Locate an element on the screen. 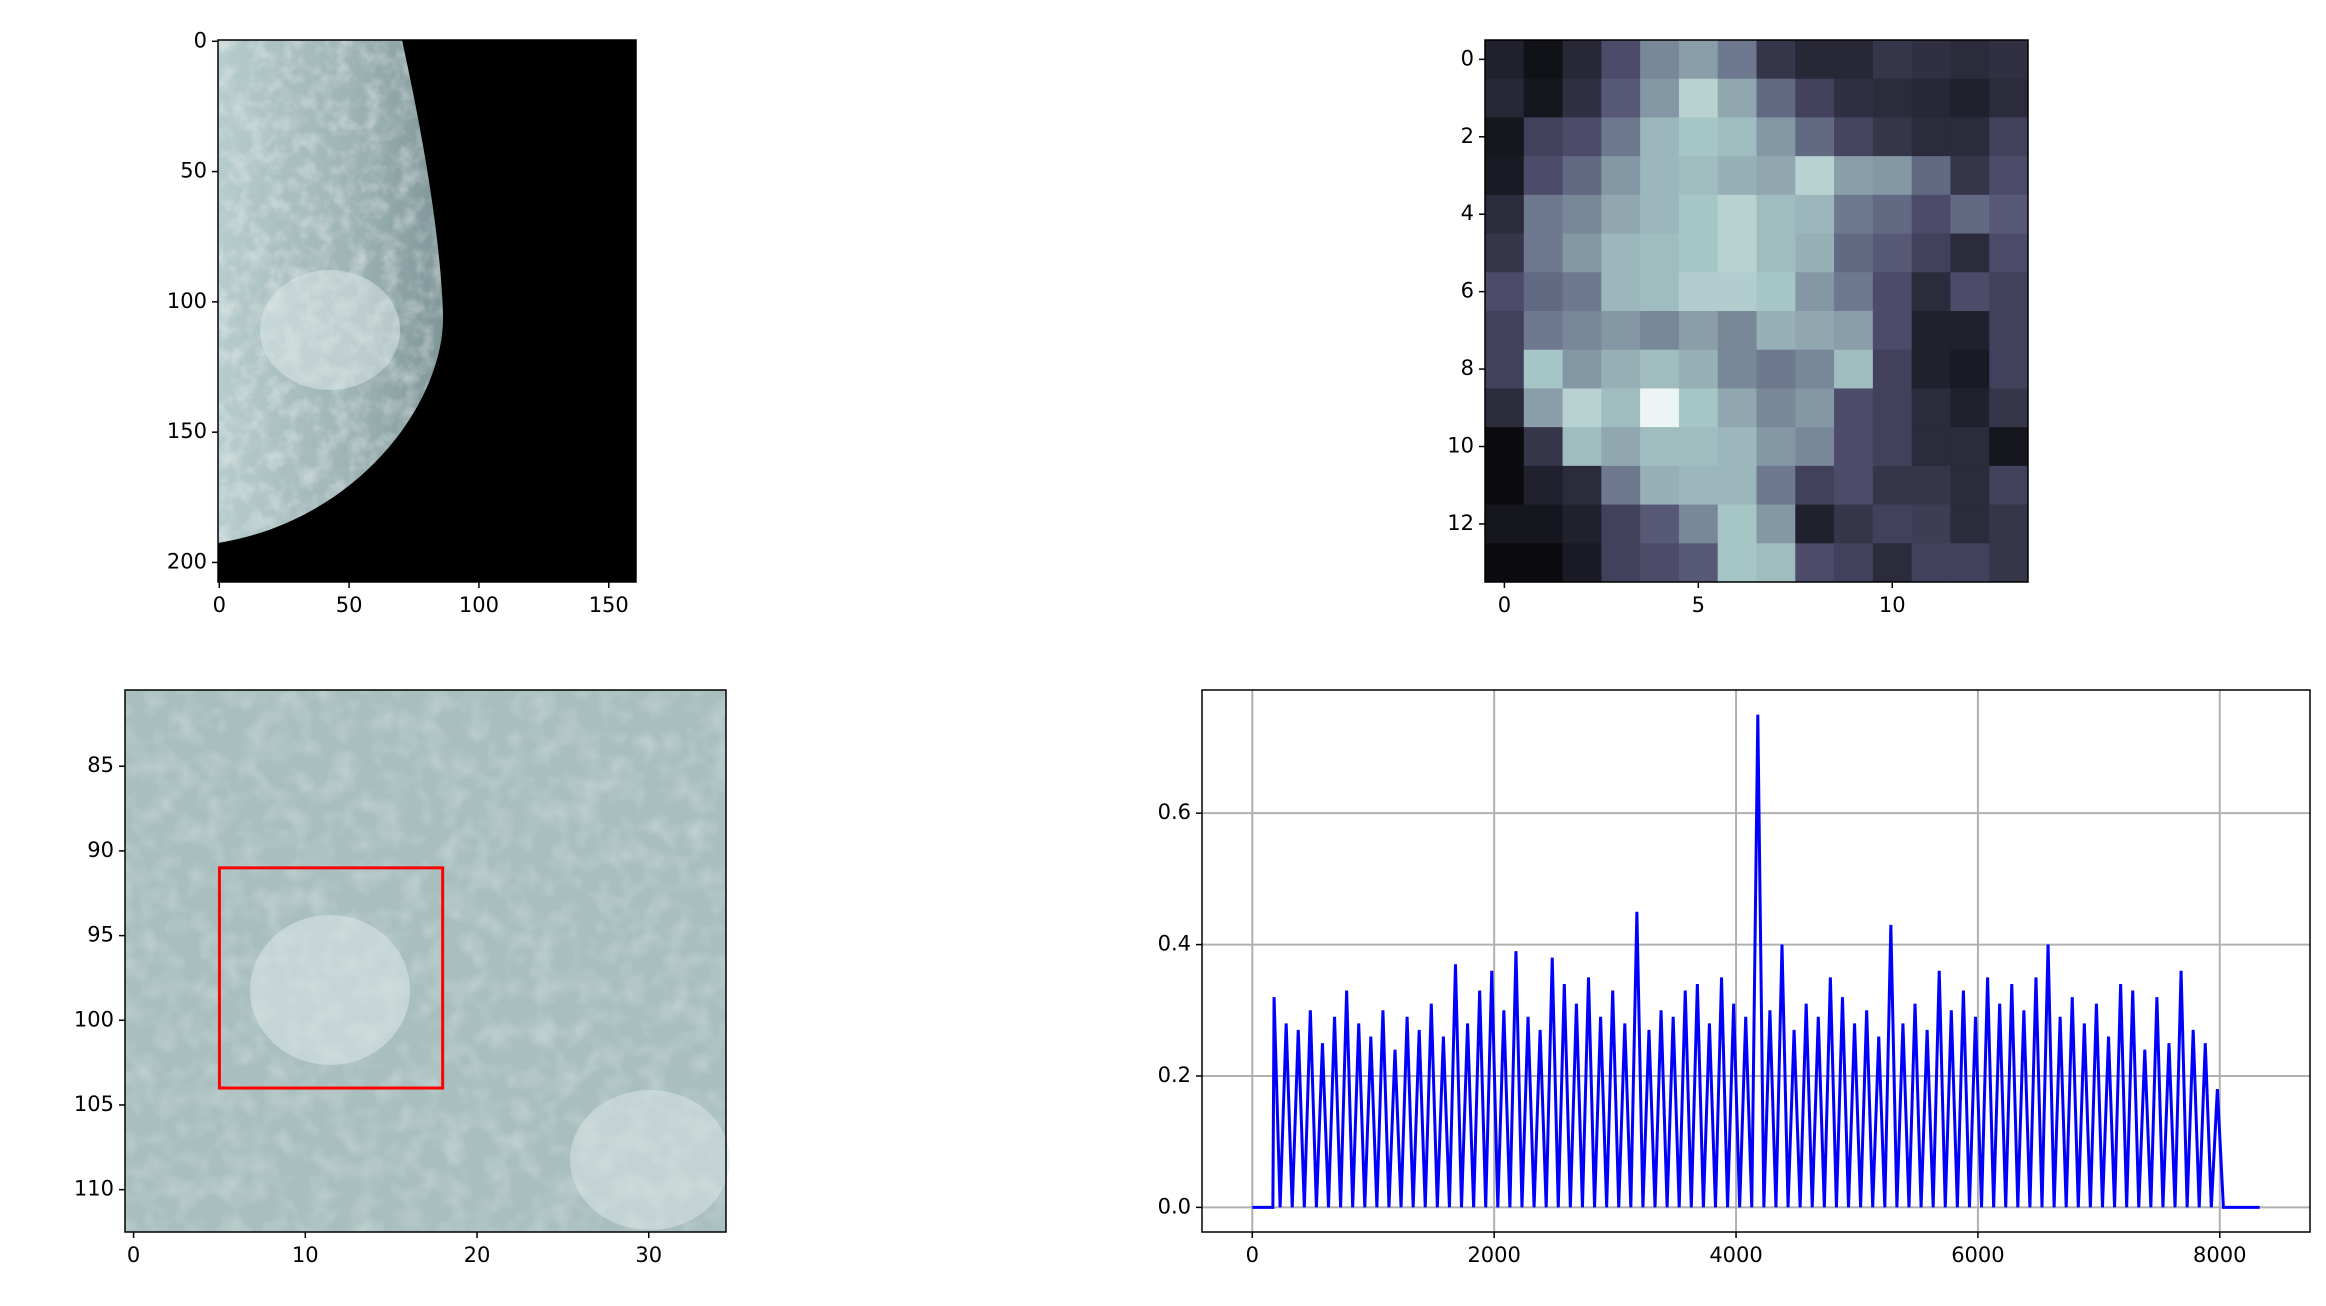 This screenshot has width=2326, height=1306. y-tick-label: 150 is located at coordinates (187, 431).